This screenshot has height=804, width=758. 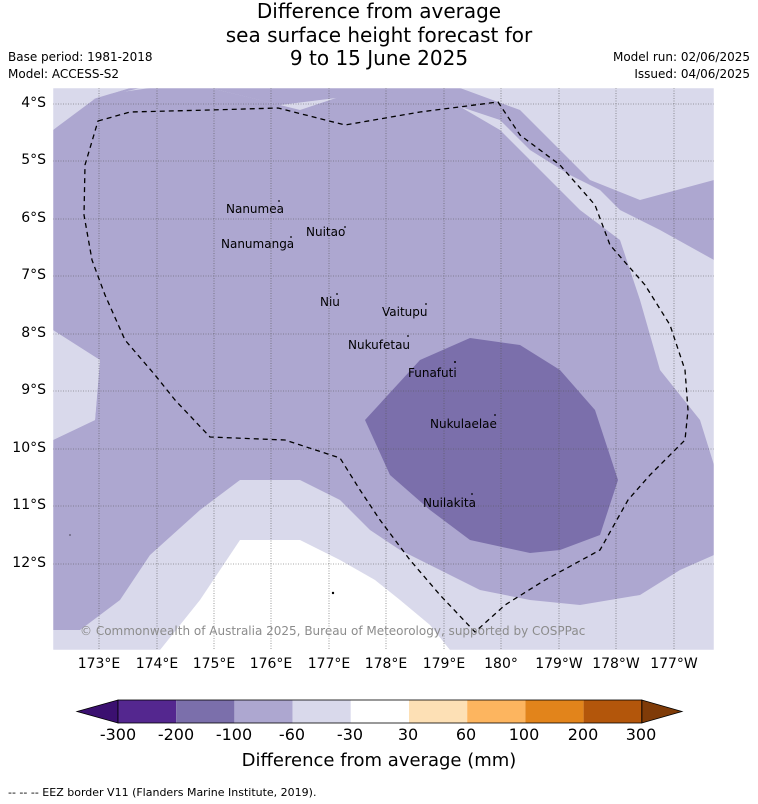 What do you see at coordinates (91, 109) in the screenshot?
I see `fill-band-west-light-north` at bounding box center [91, 109].